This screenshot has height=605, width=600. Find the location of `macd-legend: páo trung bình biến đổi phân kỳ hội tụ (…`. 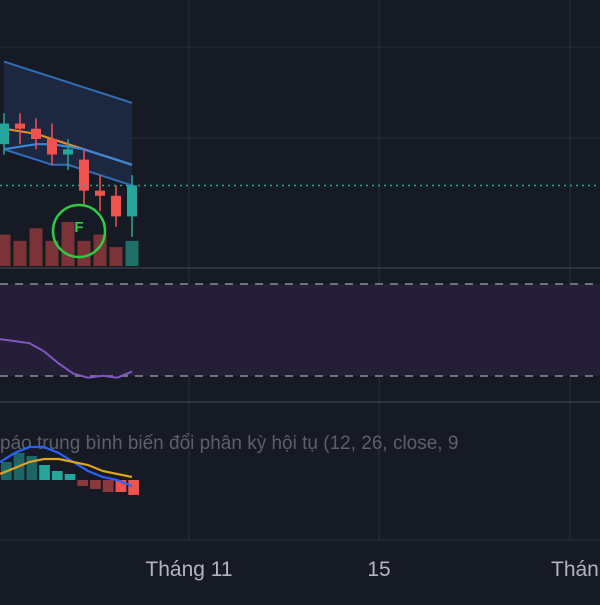

macd-legend: páo trung bình biến đổi phân kỳ hội tụ (… is located at coordinates (229, 443).